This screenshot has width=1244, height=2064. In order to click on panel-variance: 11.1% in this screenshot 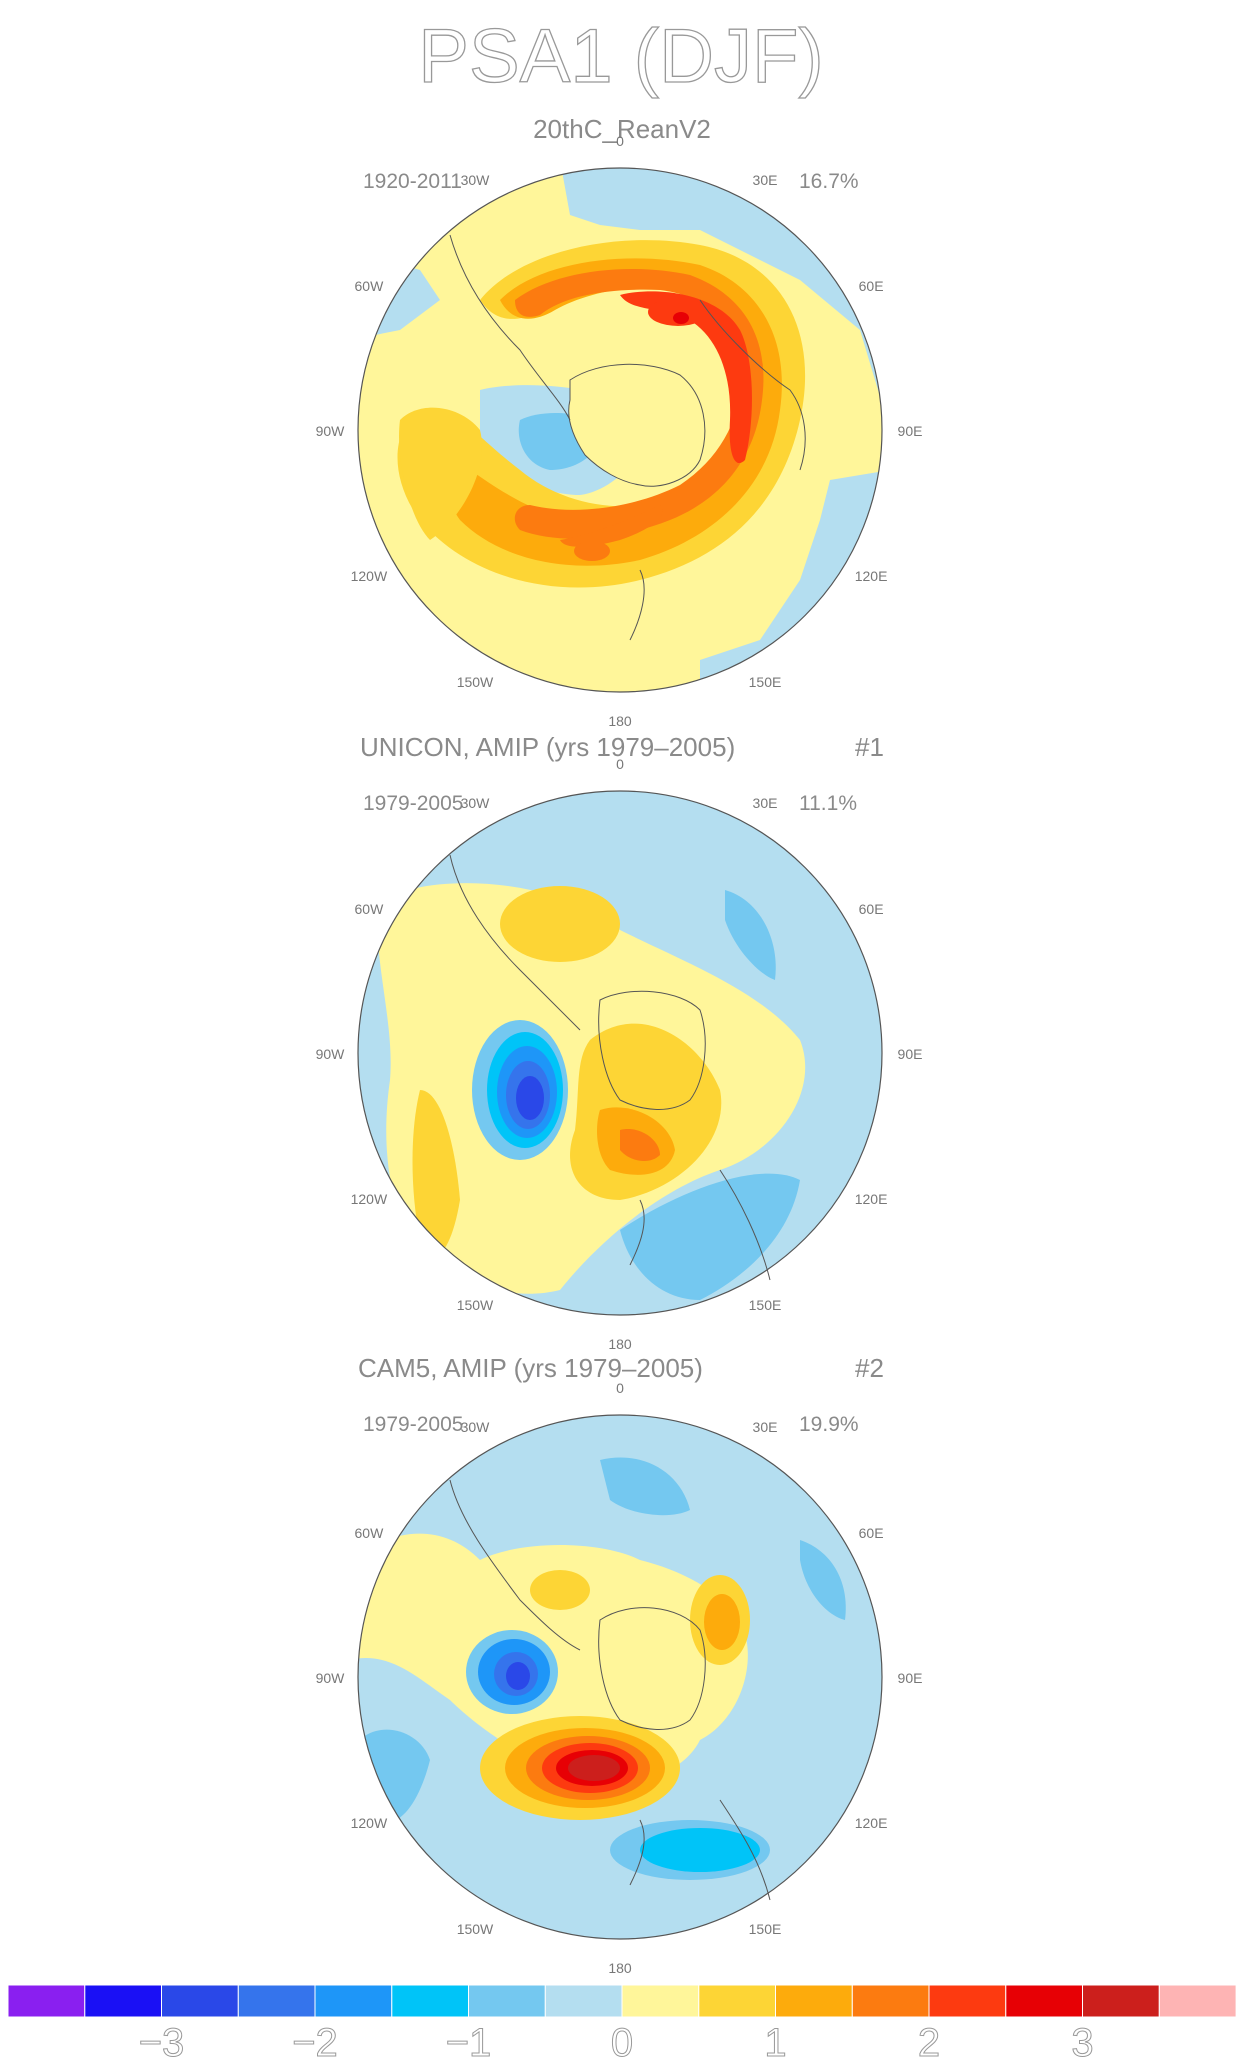, I will do `click(828, 803)`.